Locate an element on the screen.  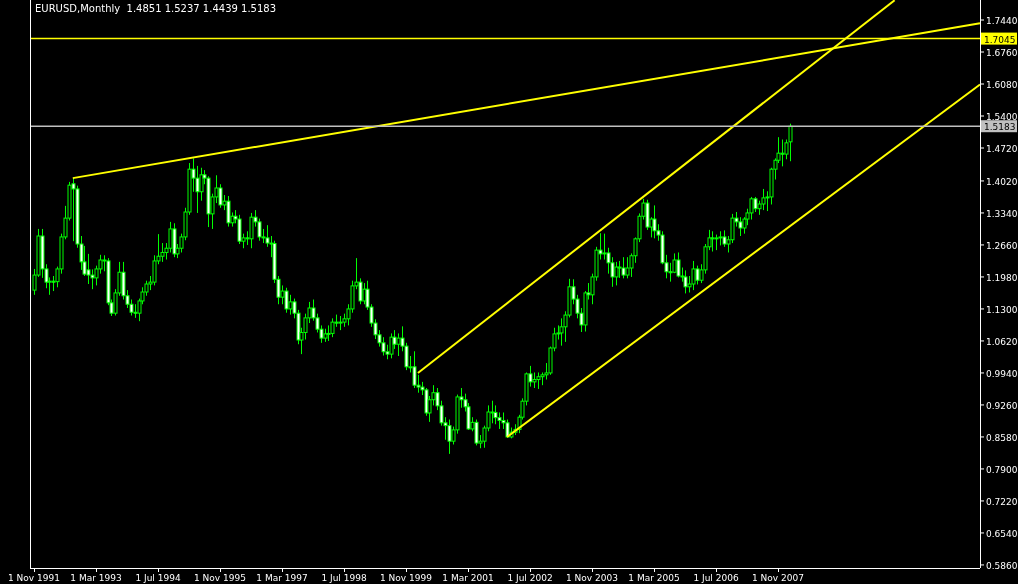
x-tick-label: 1 Mar 2005 is located at coordinates (654, 578).